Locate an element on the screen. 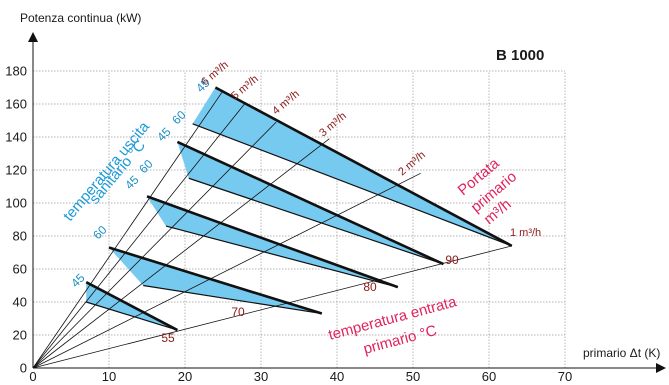 This screenshot has height=385, width=669. x-tick-label: 60 is located at coordinates (489, 376).